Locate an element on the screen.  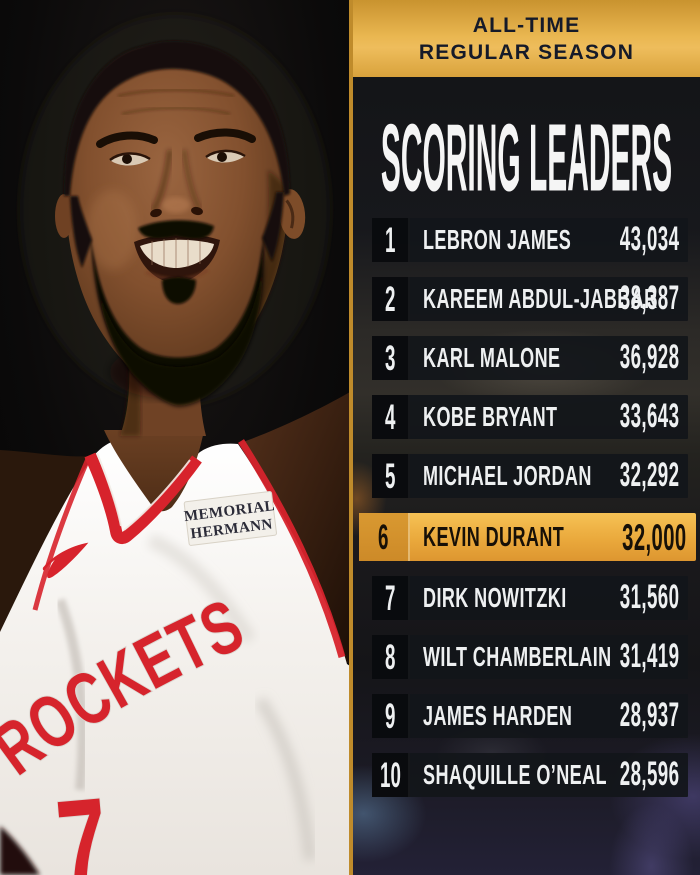
player-name: KOBE BRYANT is located at coordinates (490, 415).